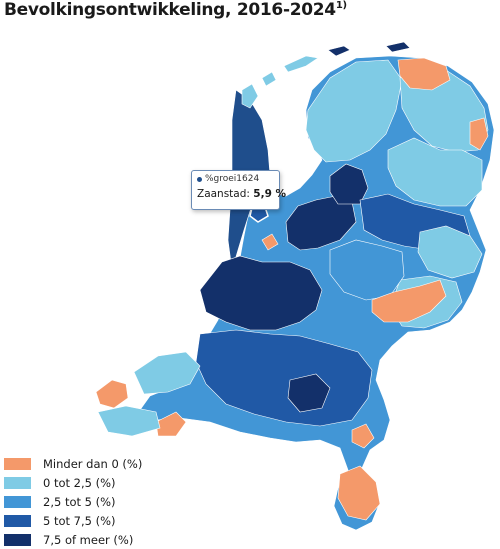 Image resolution: width=500 pixels, height=549 pixels. I want to click on noord-limburg-decline-area, so click(363, 436).